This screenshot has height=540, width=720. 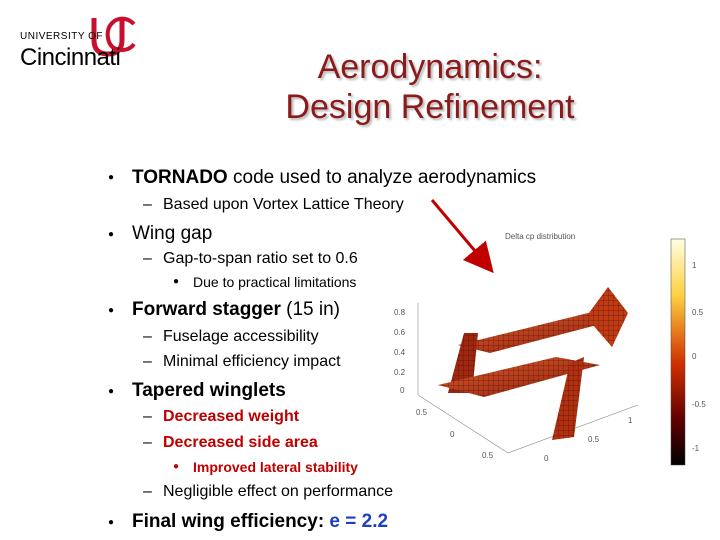 I want to click on colorbar-tick: 1, so click(x=694, y=265).